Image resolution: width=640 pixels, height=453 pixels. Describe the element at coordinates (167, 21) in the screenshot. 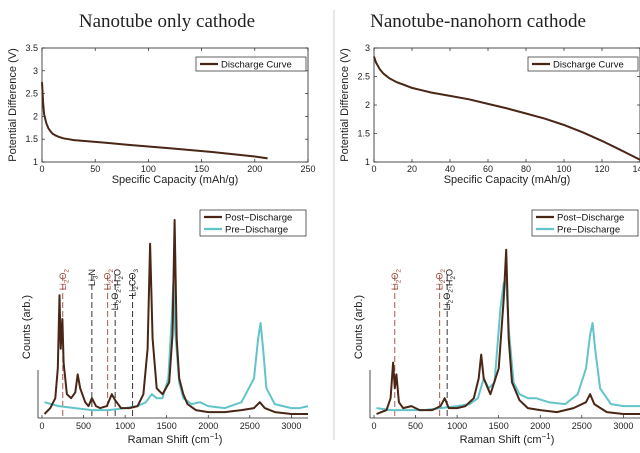

I see `left-panel-title: Nanotube only cathode` at that location.